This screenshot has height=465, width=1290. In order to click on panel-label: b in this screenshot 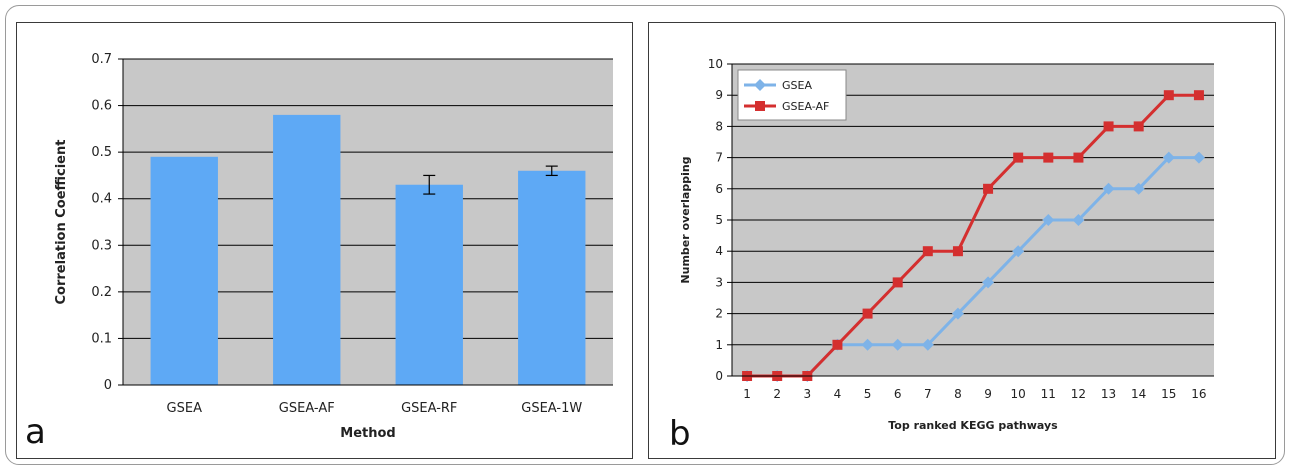, I will do `click(680, 434)`.